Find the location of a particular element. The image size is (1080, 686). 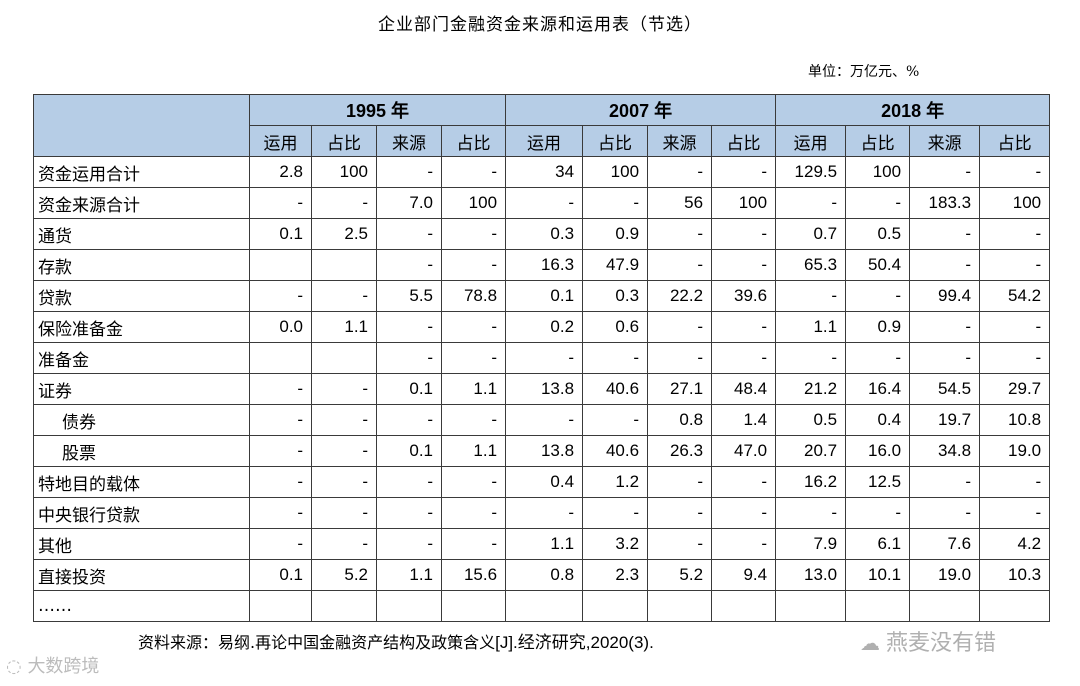

table-cell: 99.4 is located at coordinates (945, 296).